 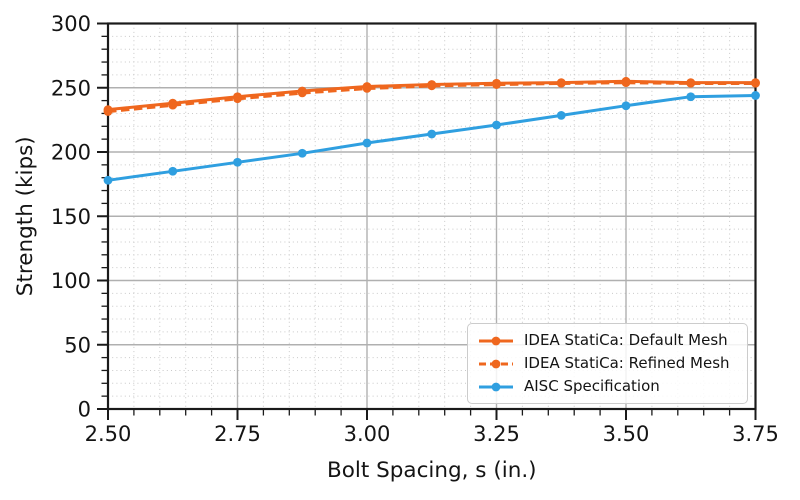 I want to click on series-idea-statica-refined-mesh, so click(x=431, y=97).